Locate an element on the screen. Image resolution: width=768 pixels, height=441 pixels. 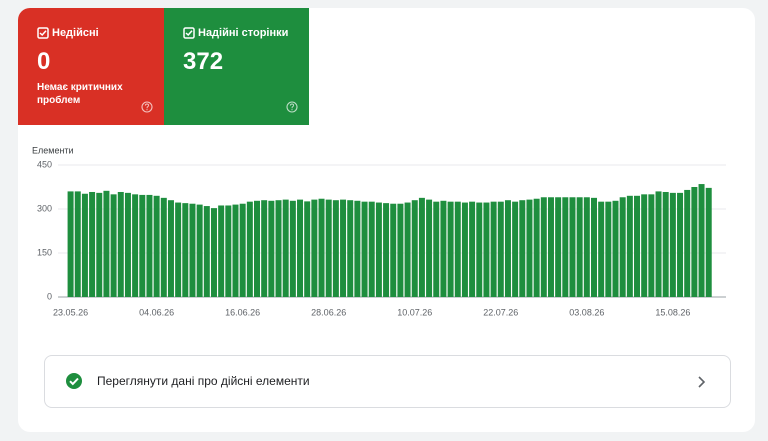
x-tick-label: 22.07.26 is located at coordinates (500, 312).